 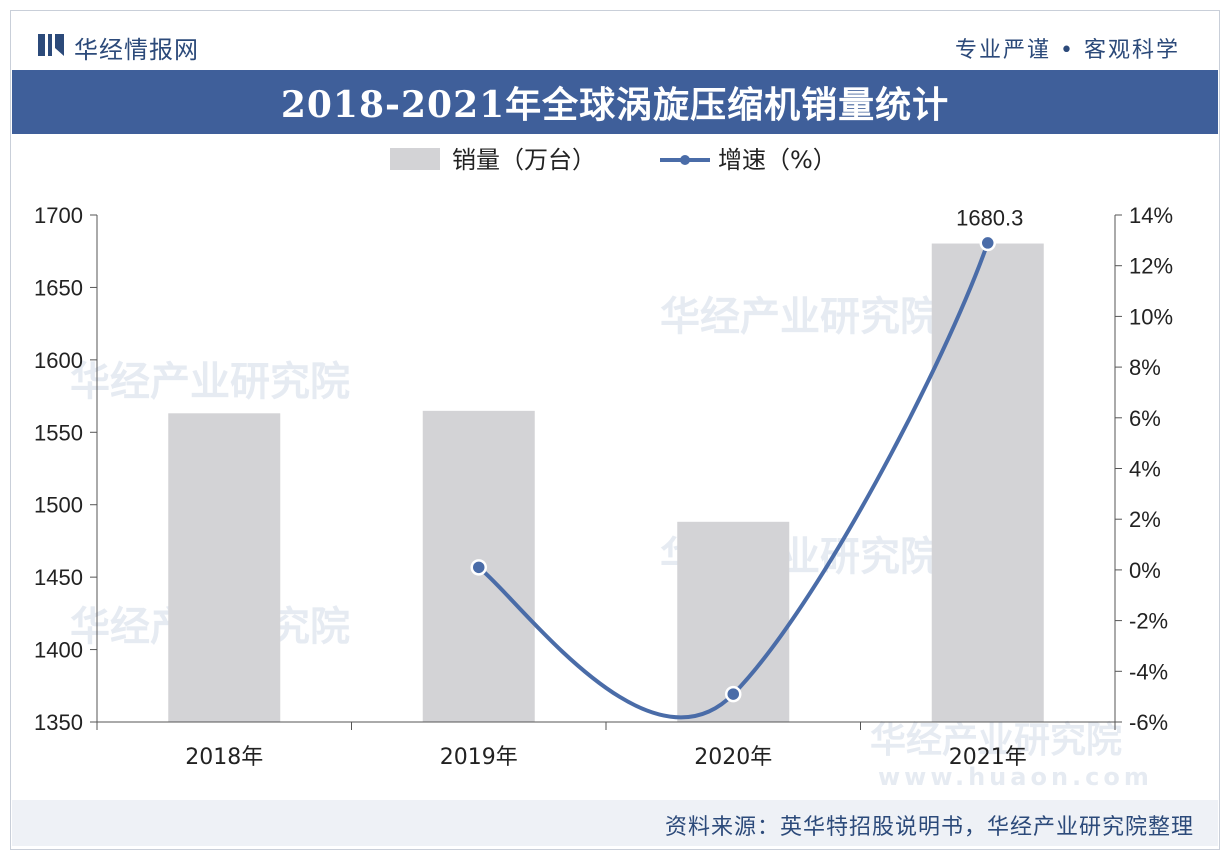 What do you see at coordinates (58, 215) in the screenshot?
I see `y-left-tick-label: 1700` at bounding box center [58, 215].